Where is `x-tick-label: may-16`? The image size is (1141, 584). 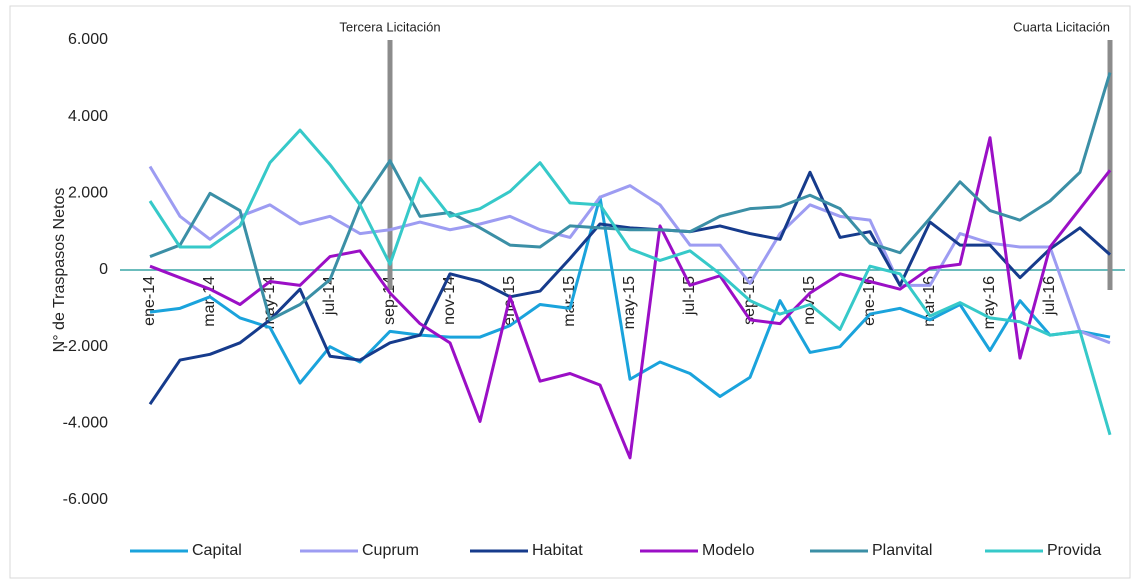
x-tick-label: may-16 is located at coordinates (989, 302).